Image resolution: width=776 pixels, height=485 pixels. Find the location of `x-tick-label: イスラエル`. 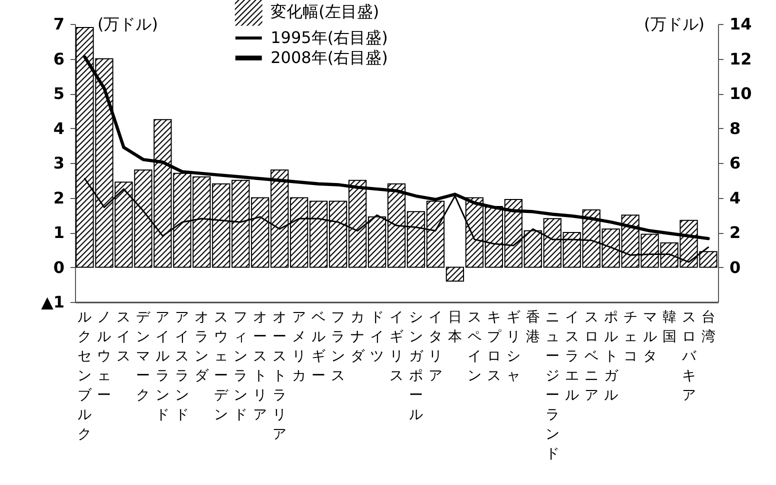

x-tick-label: イスラエル is located at coordinates (571, 357).